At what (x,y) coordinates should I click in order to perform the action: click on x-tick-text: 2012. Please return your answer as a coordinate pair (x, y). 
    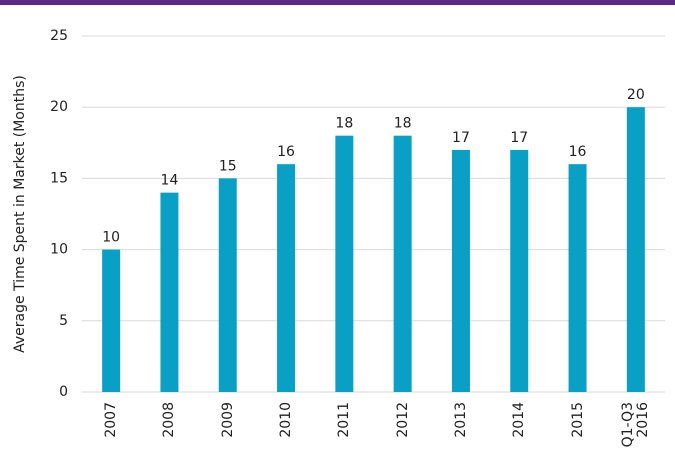
    Looking at the image, I should click on (402, 420).